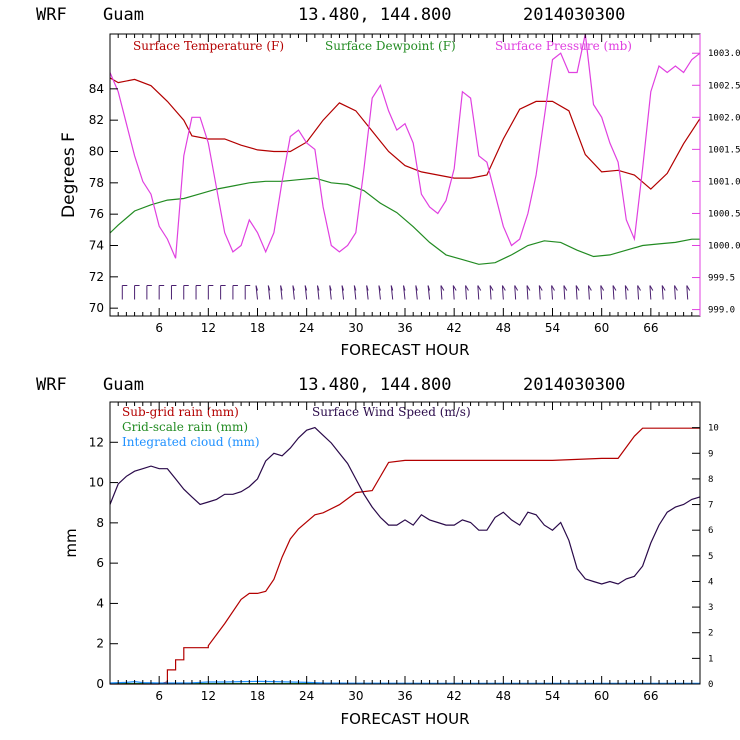 The width and height of the screenshot is (740, 740). Describe the element at coordinates (391, 412) in the screenshot. I see `legend-wind-speed: Surface Wind Speed (m/s)` at that location.